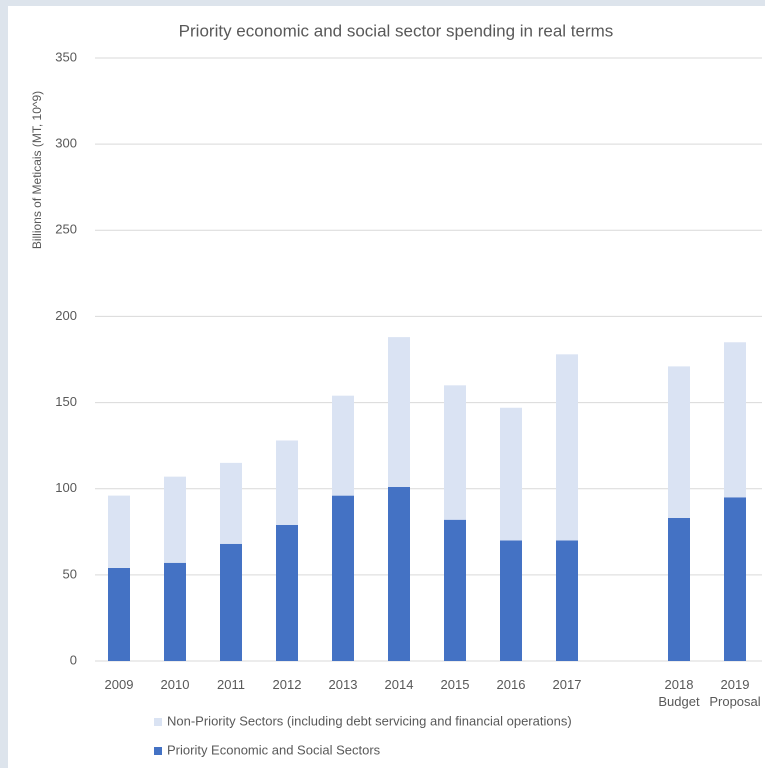 Image resolution: width=765 pixels, height=768 pixels. Describe the element at coordinates (66, 56) in the screenshot. I see `y-tick-label: 350` at that location.